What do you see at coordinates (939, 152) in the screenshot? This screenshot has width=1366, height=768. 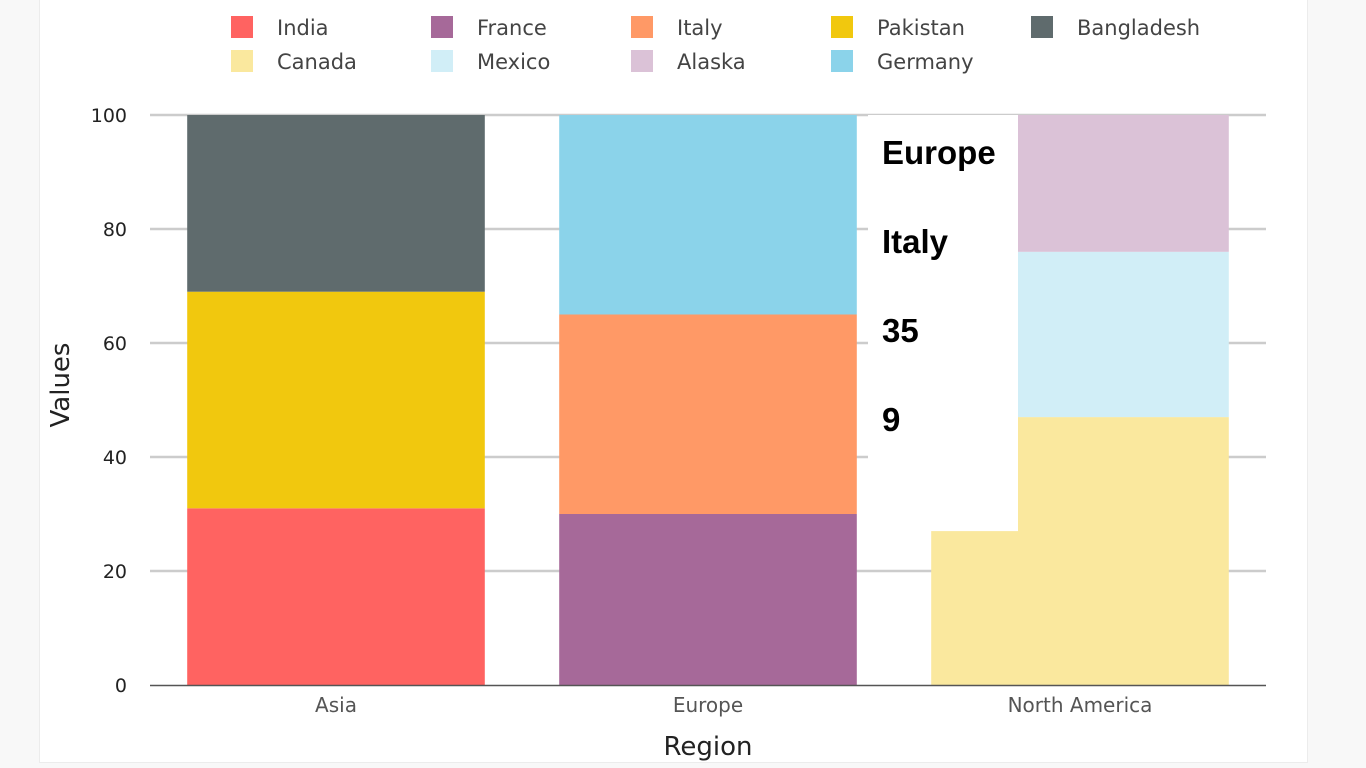 I see `tooltip-line-1: Europe` at bounding box center [939, 152].